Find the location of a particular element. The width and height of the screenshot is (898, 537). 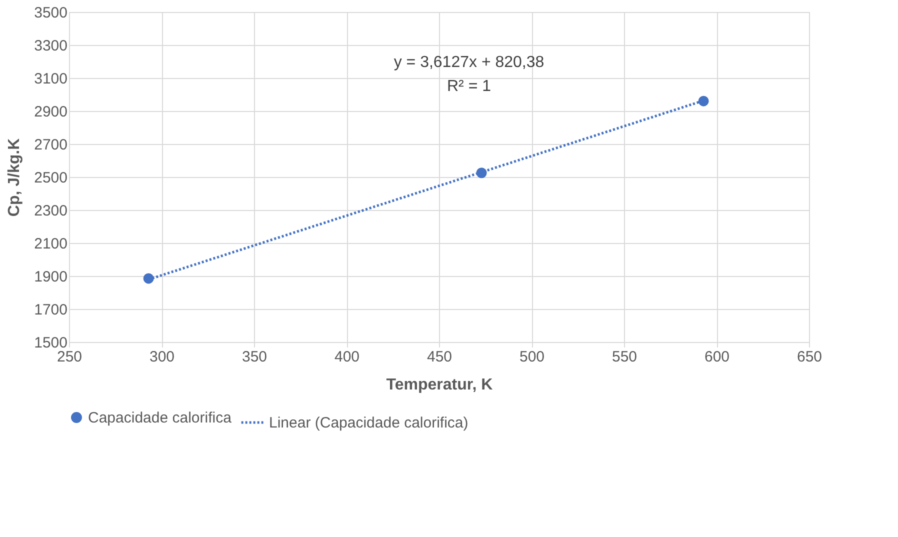

x-tick-label: 350 is located at coordinates (255, 357).